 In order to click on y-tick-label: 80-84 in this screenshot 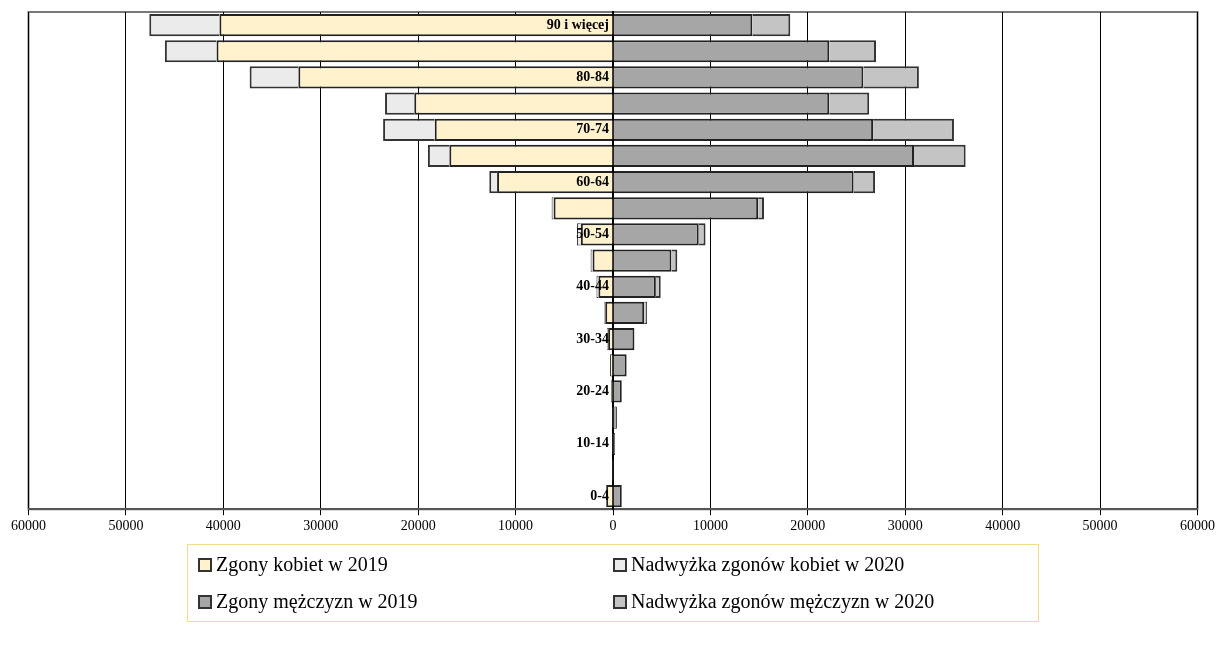, I will do `click(592, 77)`.